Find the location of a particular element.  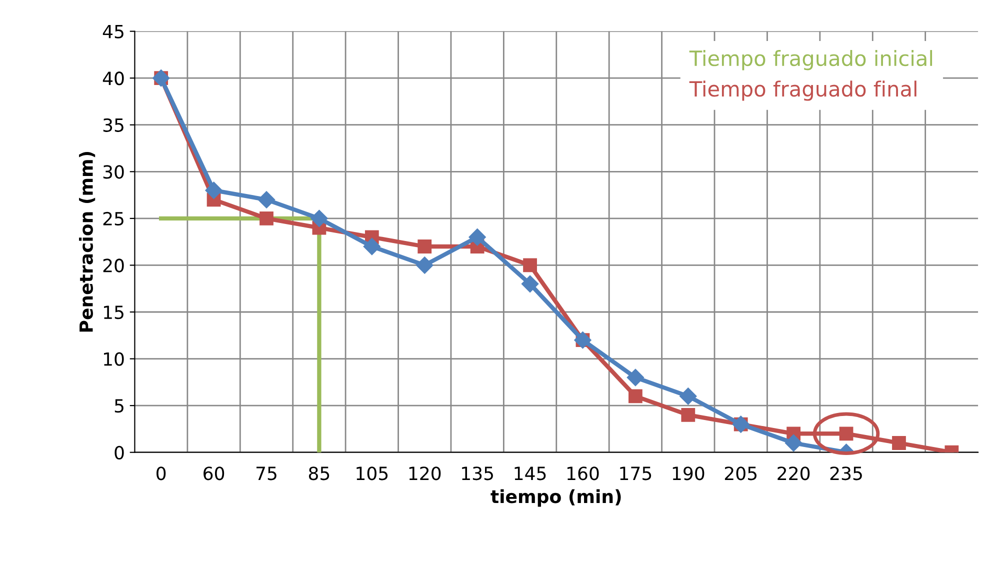

x-tick-label: 175 is located at coordinates (636, 473).